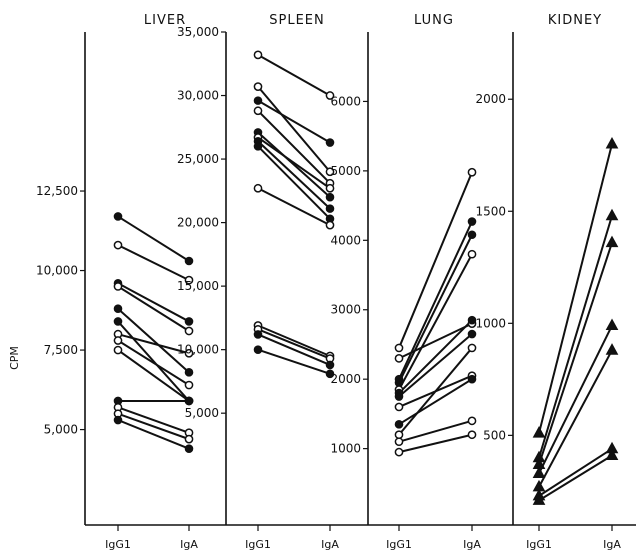  I want to click on kidney-y-tick-label: 2000, so click(490, 99).